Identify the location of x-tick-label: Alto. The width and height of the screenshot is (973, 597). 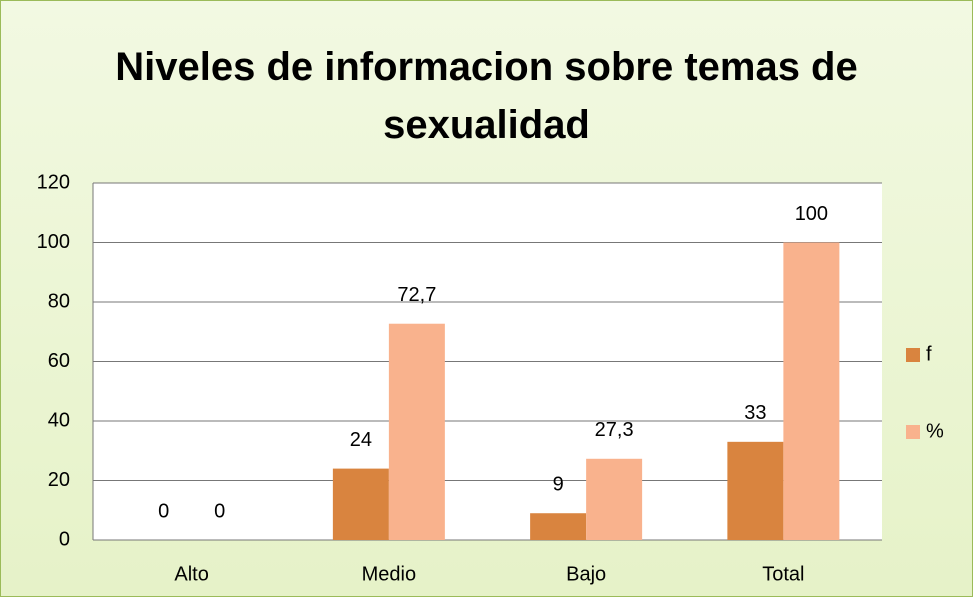
(191, 574).